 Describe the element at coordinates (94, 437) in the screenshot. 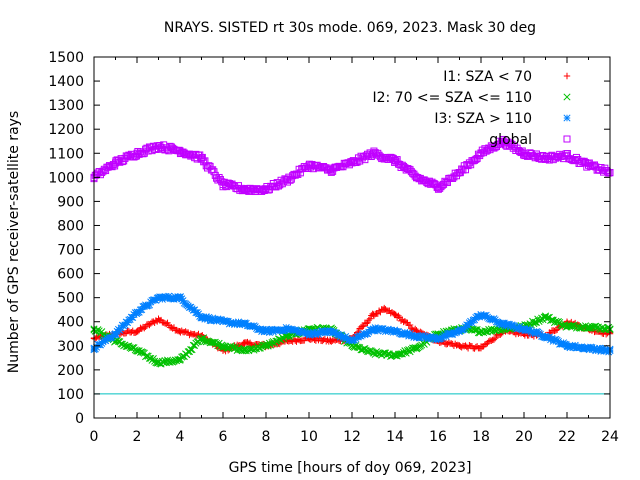

I see `x-tick-label: 0` at that location.